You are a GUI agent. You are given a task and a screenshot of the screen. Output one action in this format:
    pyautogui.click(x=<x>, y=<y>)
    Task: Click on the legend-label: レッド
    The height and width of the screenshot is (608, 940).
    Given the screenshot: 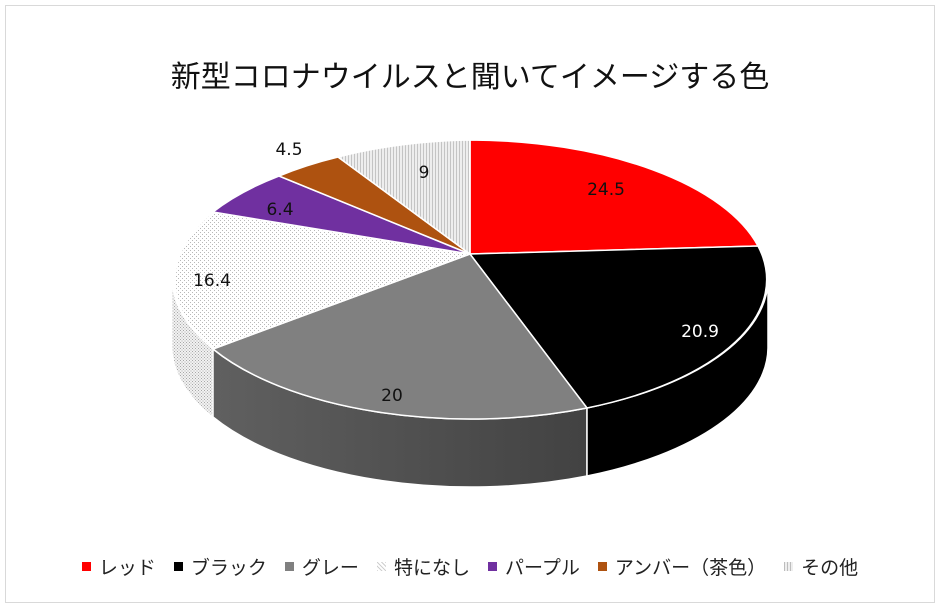 What is the action you would take?
    pyautogui.click(x=127, y=568)
    